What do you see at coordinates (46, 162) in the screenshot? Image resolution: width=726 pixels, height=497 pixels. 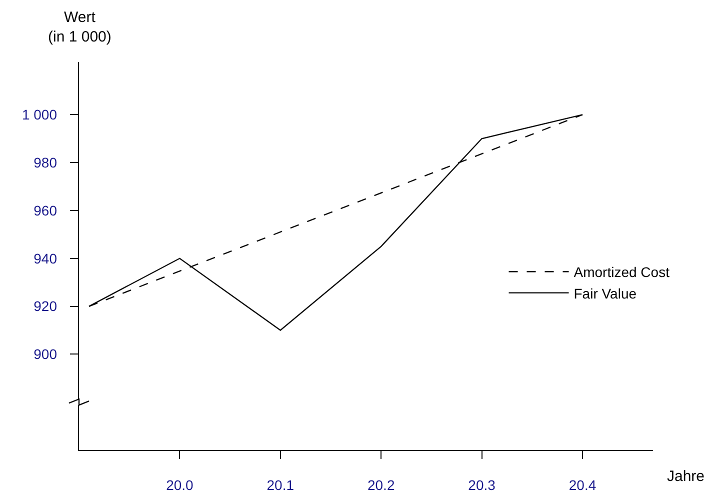 I see `y-tick-label: 980` at bounding box center [46, 162].